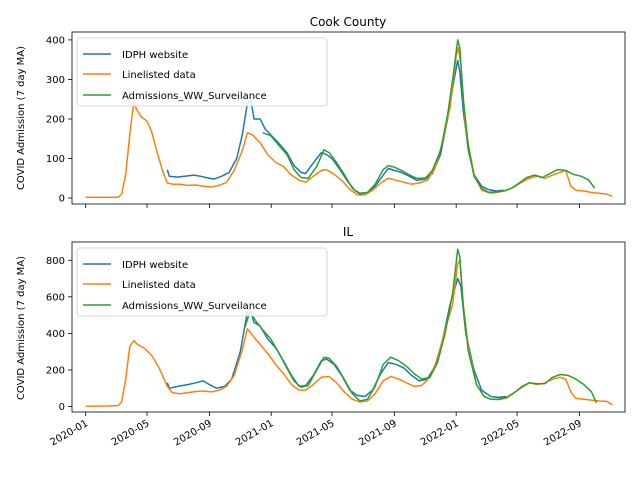 Image resolution: width=640 pixels, height=480 pixels. Describe the element at coordinates (55, 159) in the screenshot. I see `y-tick-label: 100` at that location.